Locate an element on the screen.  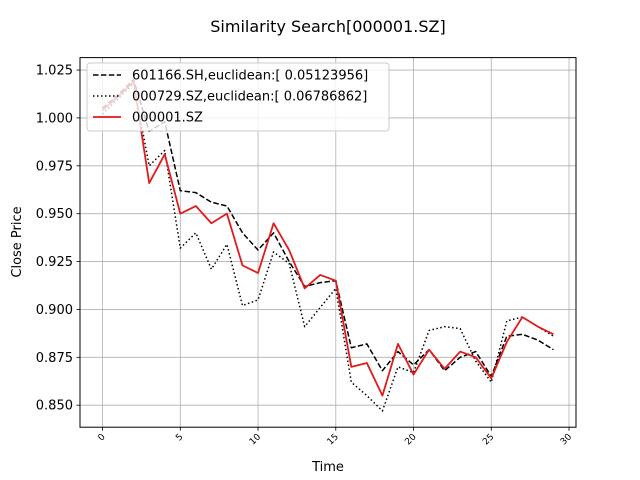
x-tick-label: 15 is located at coordinates (333, 439).